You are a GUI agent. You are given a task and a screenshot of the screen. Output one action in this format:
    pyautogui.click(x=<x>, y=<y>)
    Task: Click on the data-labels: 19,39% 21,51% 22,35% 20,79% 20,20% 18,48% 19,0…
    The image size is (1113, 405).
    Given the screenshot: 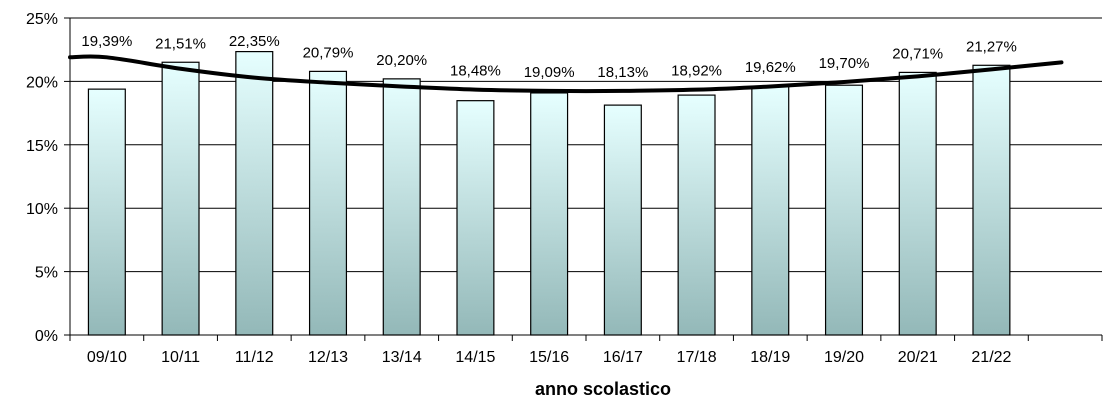 What is the action you would take?
    pyautogui.click(x=548, y=57)
    